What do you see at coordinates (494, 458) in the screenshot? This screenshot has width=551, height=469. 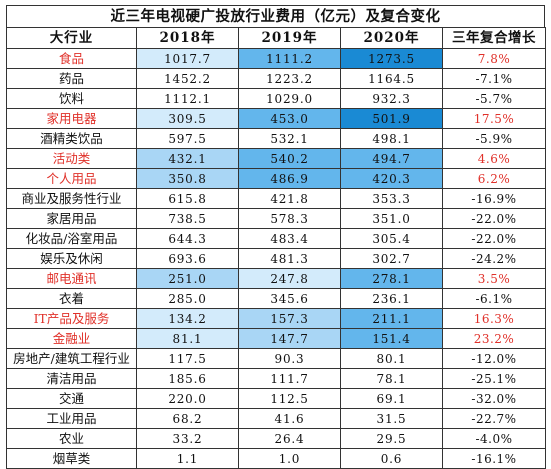 I see `cagr-cell: -16.1%` at bounding box center [494, 458].